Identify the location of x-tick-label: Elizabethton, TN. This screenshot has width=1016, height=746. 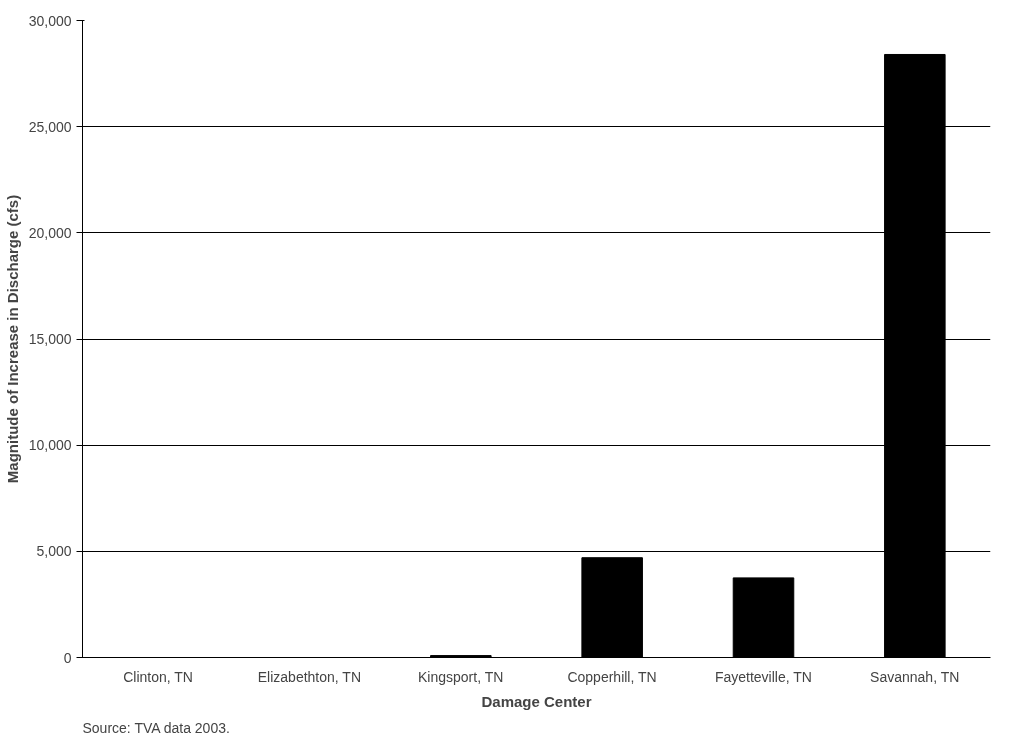
(309, 676).